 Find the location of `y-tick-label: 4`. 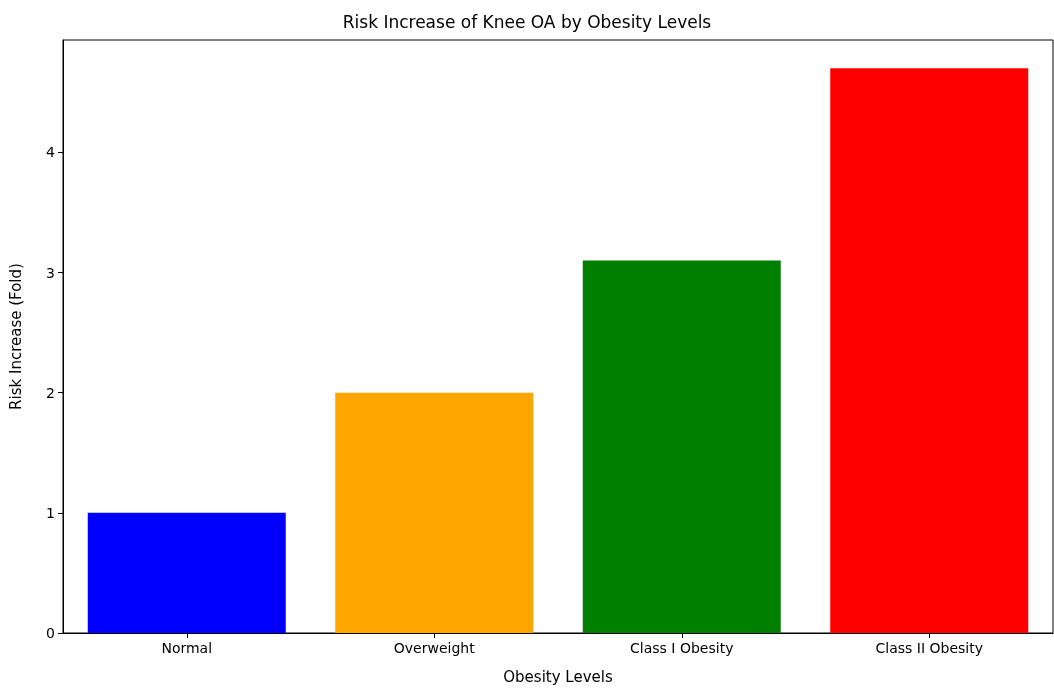

y-tick-label: 4 is located at coordinates (51, 152).